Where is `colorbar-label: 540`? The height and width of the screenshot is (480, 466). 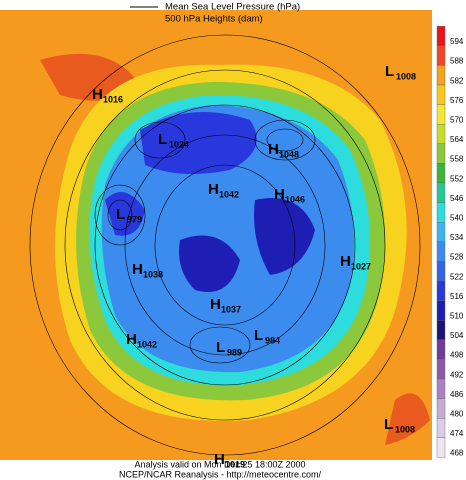
colorbar-label: 540 is located at coordinates (457, 218).